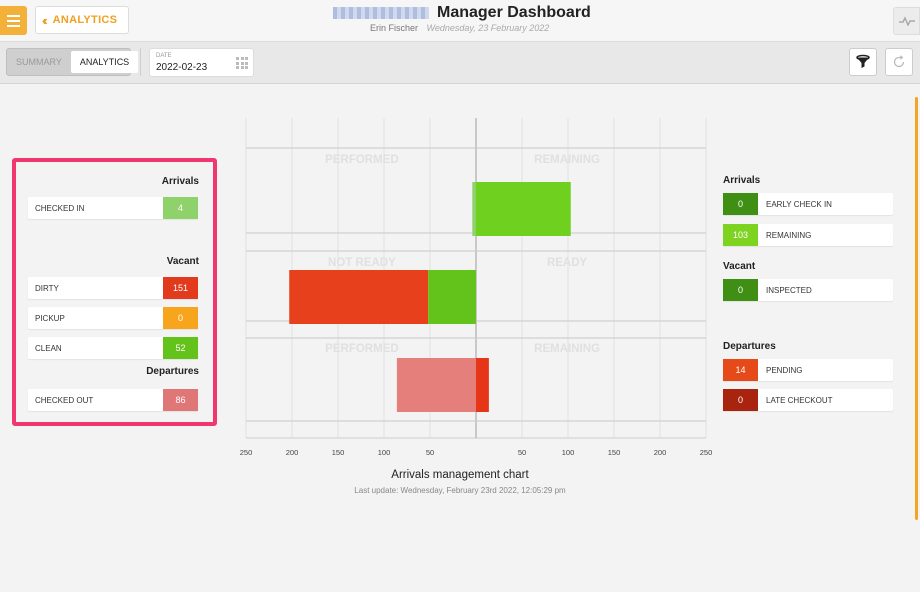 This screenshot has width=920, height=592. I want to click on remaining-value: 103, so click(740, 235).